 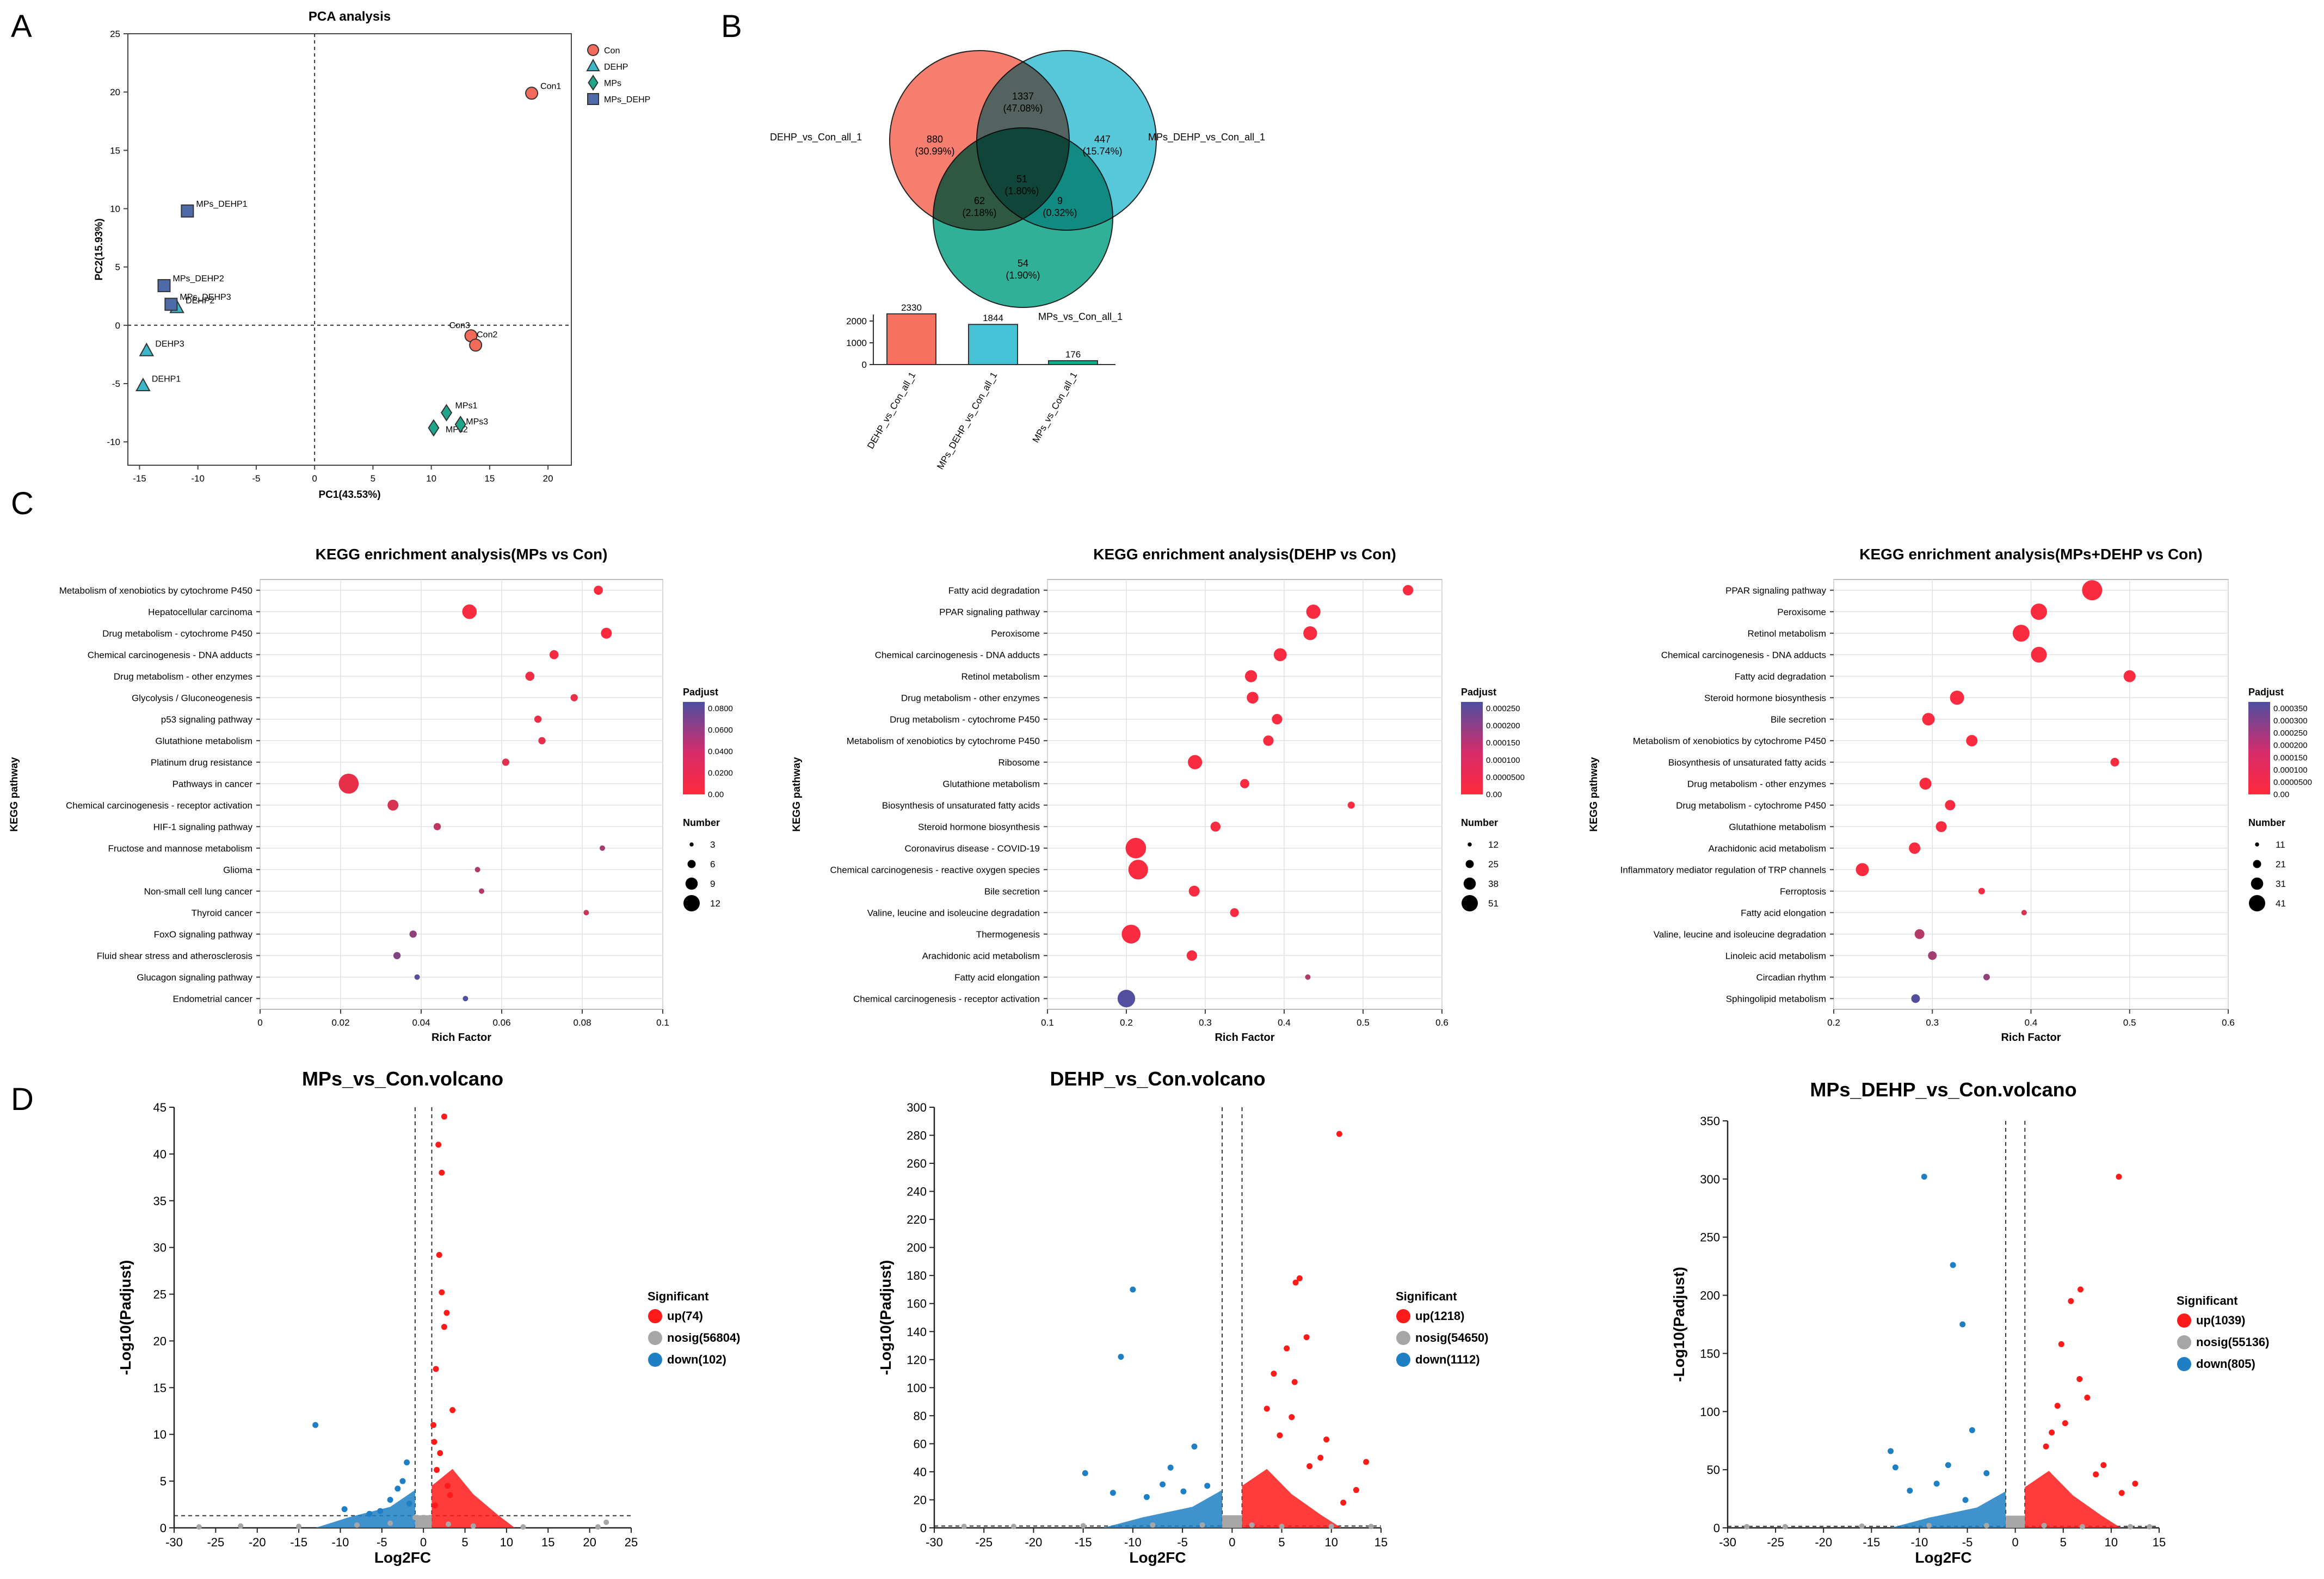 What do you see at coordinates (350, 16) in the screenshot?
I see `pca-title: PCA analysis` at bounding box center [350, 16].